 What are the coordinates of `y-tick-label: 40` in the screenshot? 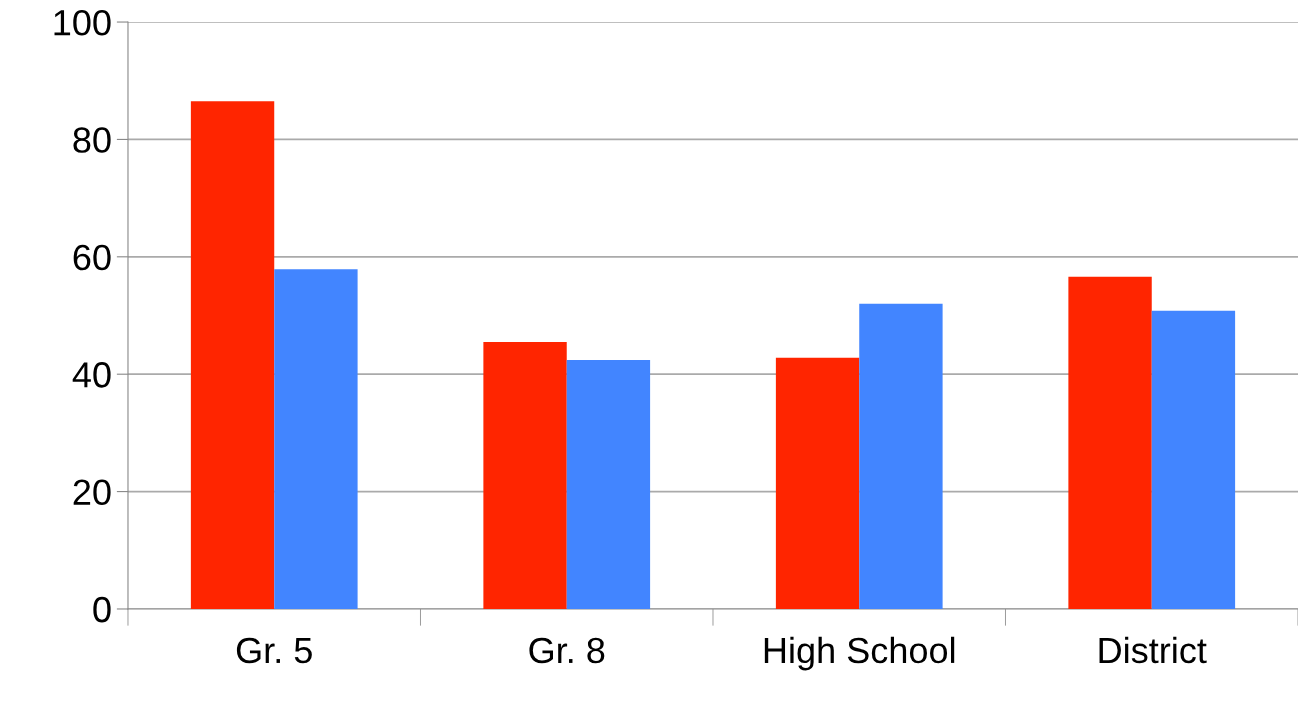 It's located at (91, 375).